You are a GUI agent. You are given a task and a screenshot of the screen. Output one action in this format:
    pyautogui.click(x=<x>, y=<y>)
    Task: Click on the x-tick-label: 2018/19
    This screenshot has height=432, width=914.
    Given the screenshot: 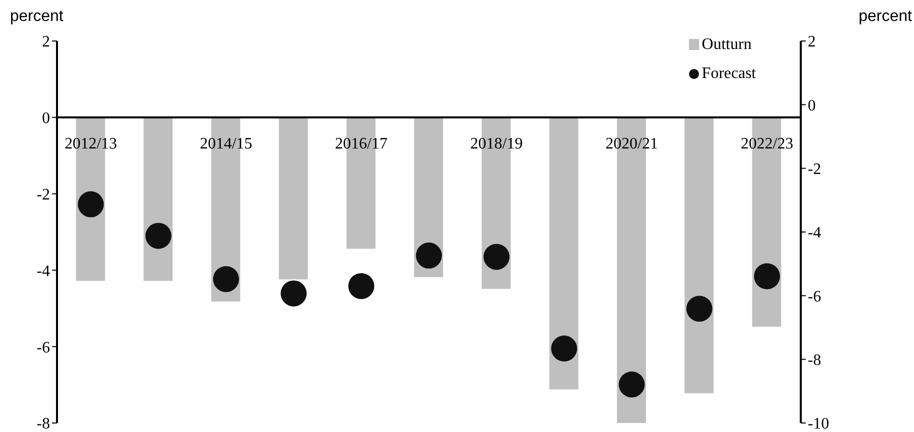 What is the action you would take?
    pyautogui.click(x=496, y=143)
    